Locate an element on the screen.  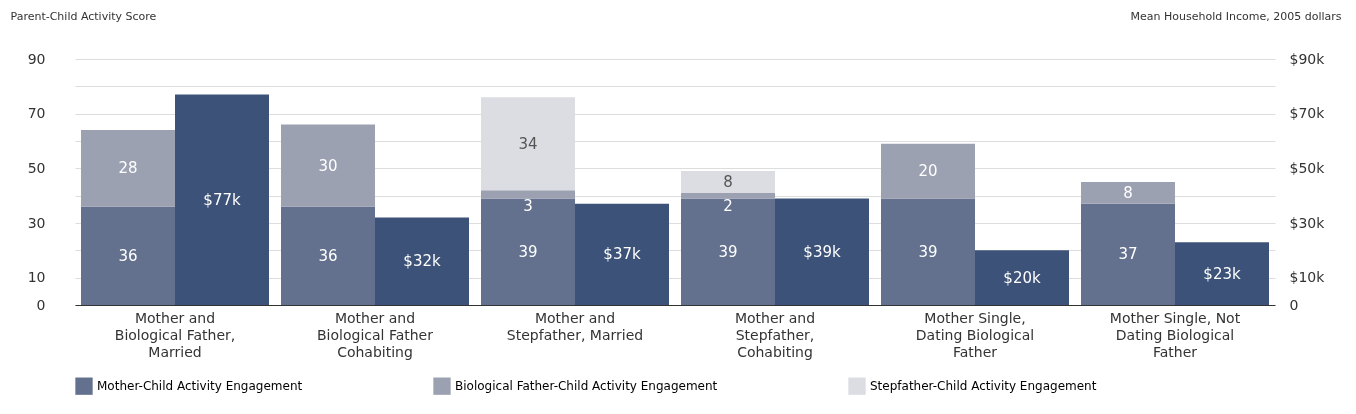
y2-tick-label: $10k is located at coordinates (1307, 277).